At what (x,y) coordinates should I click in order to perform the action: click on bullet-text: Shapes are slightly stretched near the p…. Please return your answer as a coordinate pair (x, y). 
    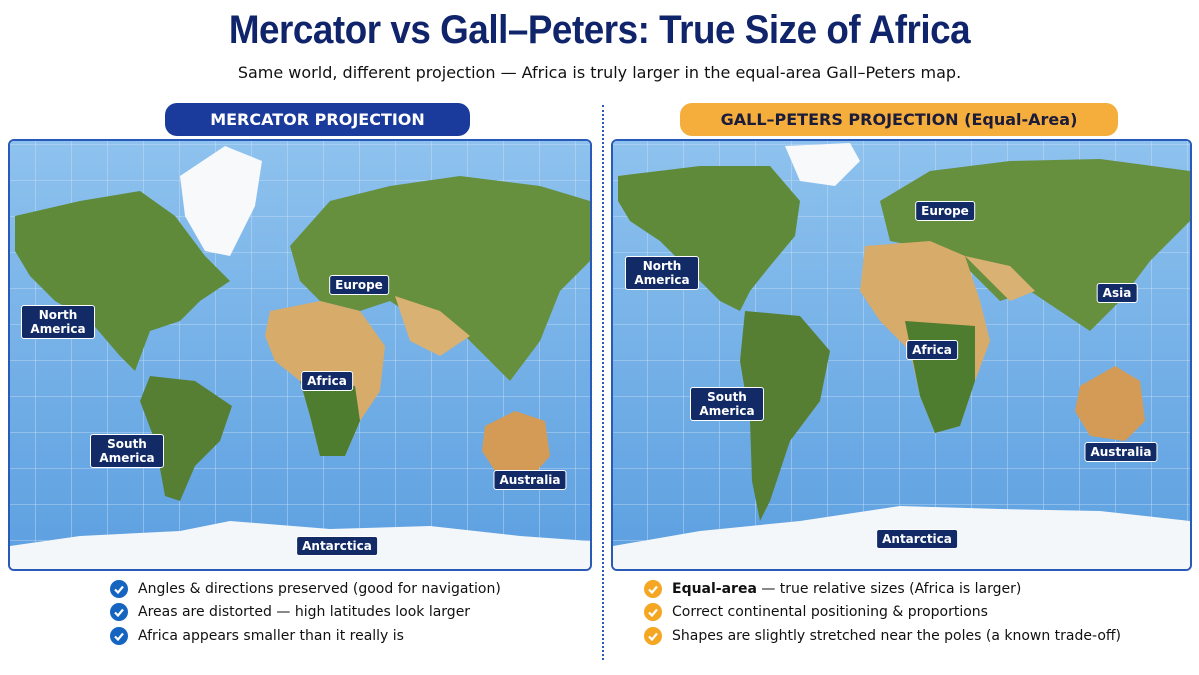
    Looking at the image, I should click on (896, 636).